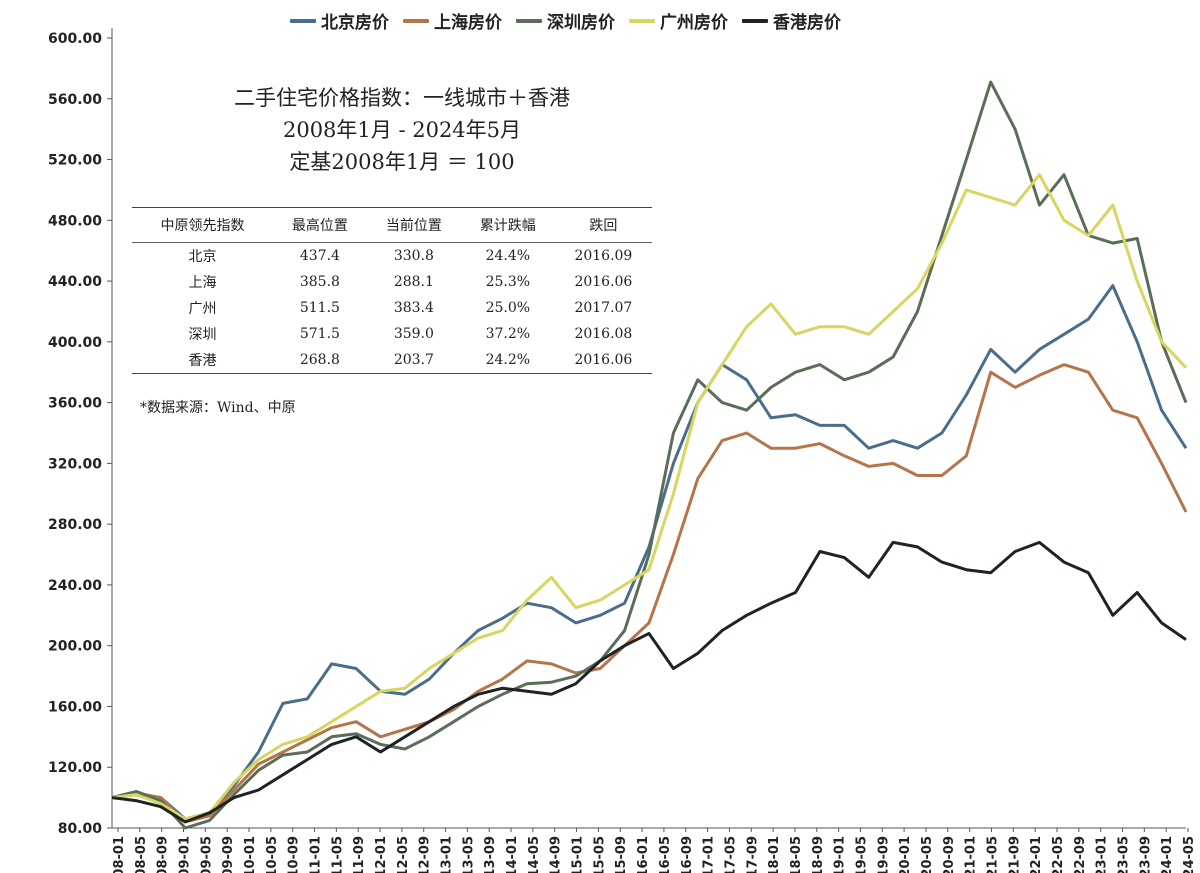  What do you see at coordinates (319, 282) in the screenshot?
I see `table-cell: 385.8` at bounding box center [319, 282].